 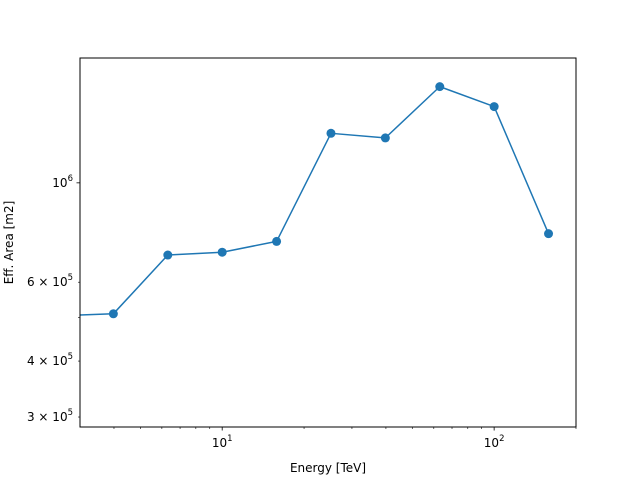 I want to click on y-minor-tick-label: 3 × 105, so click(x=50, y=416).